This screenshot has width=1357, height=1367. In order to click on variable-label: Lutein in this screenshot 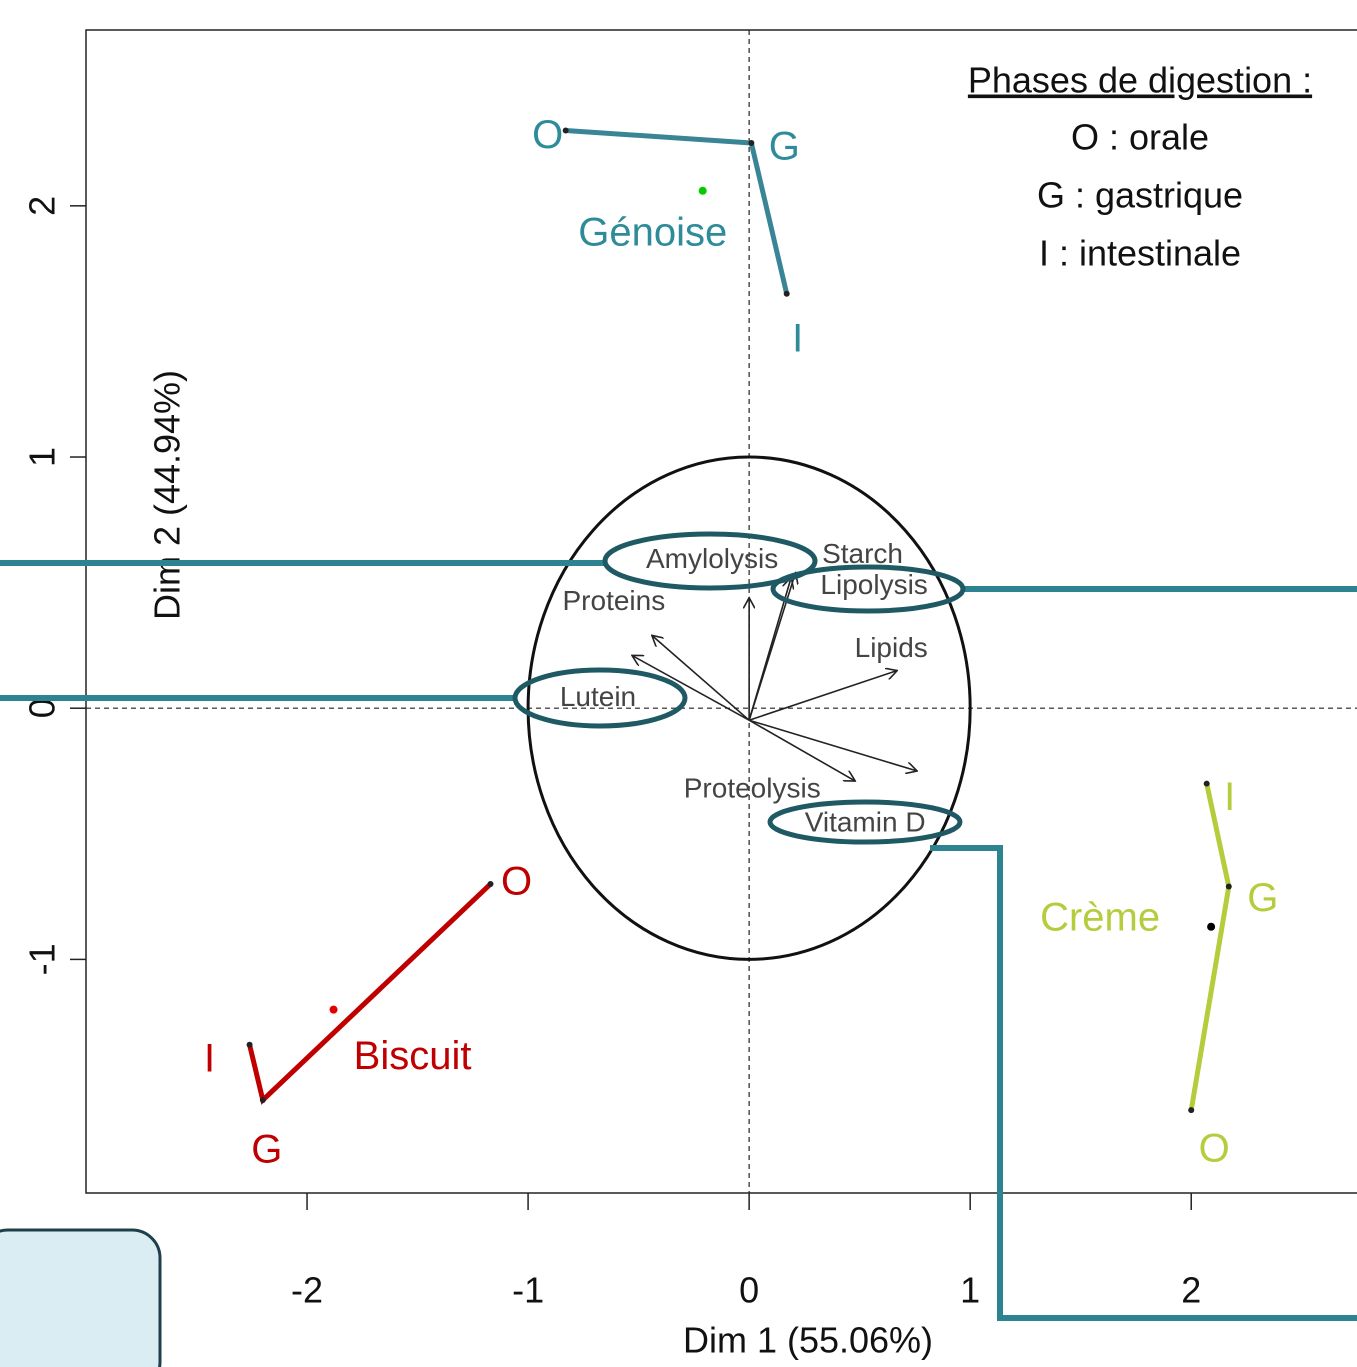, I will do `click(598, 696)`.